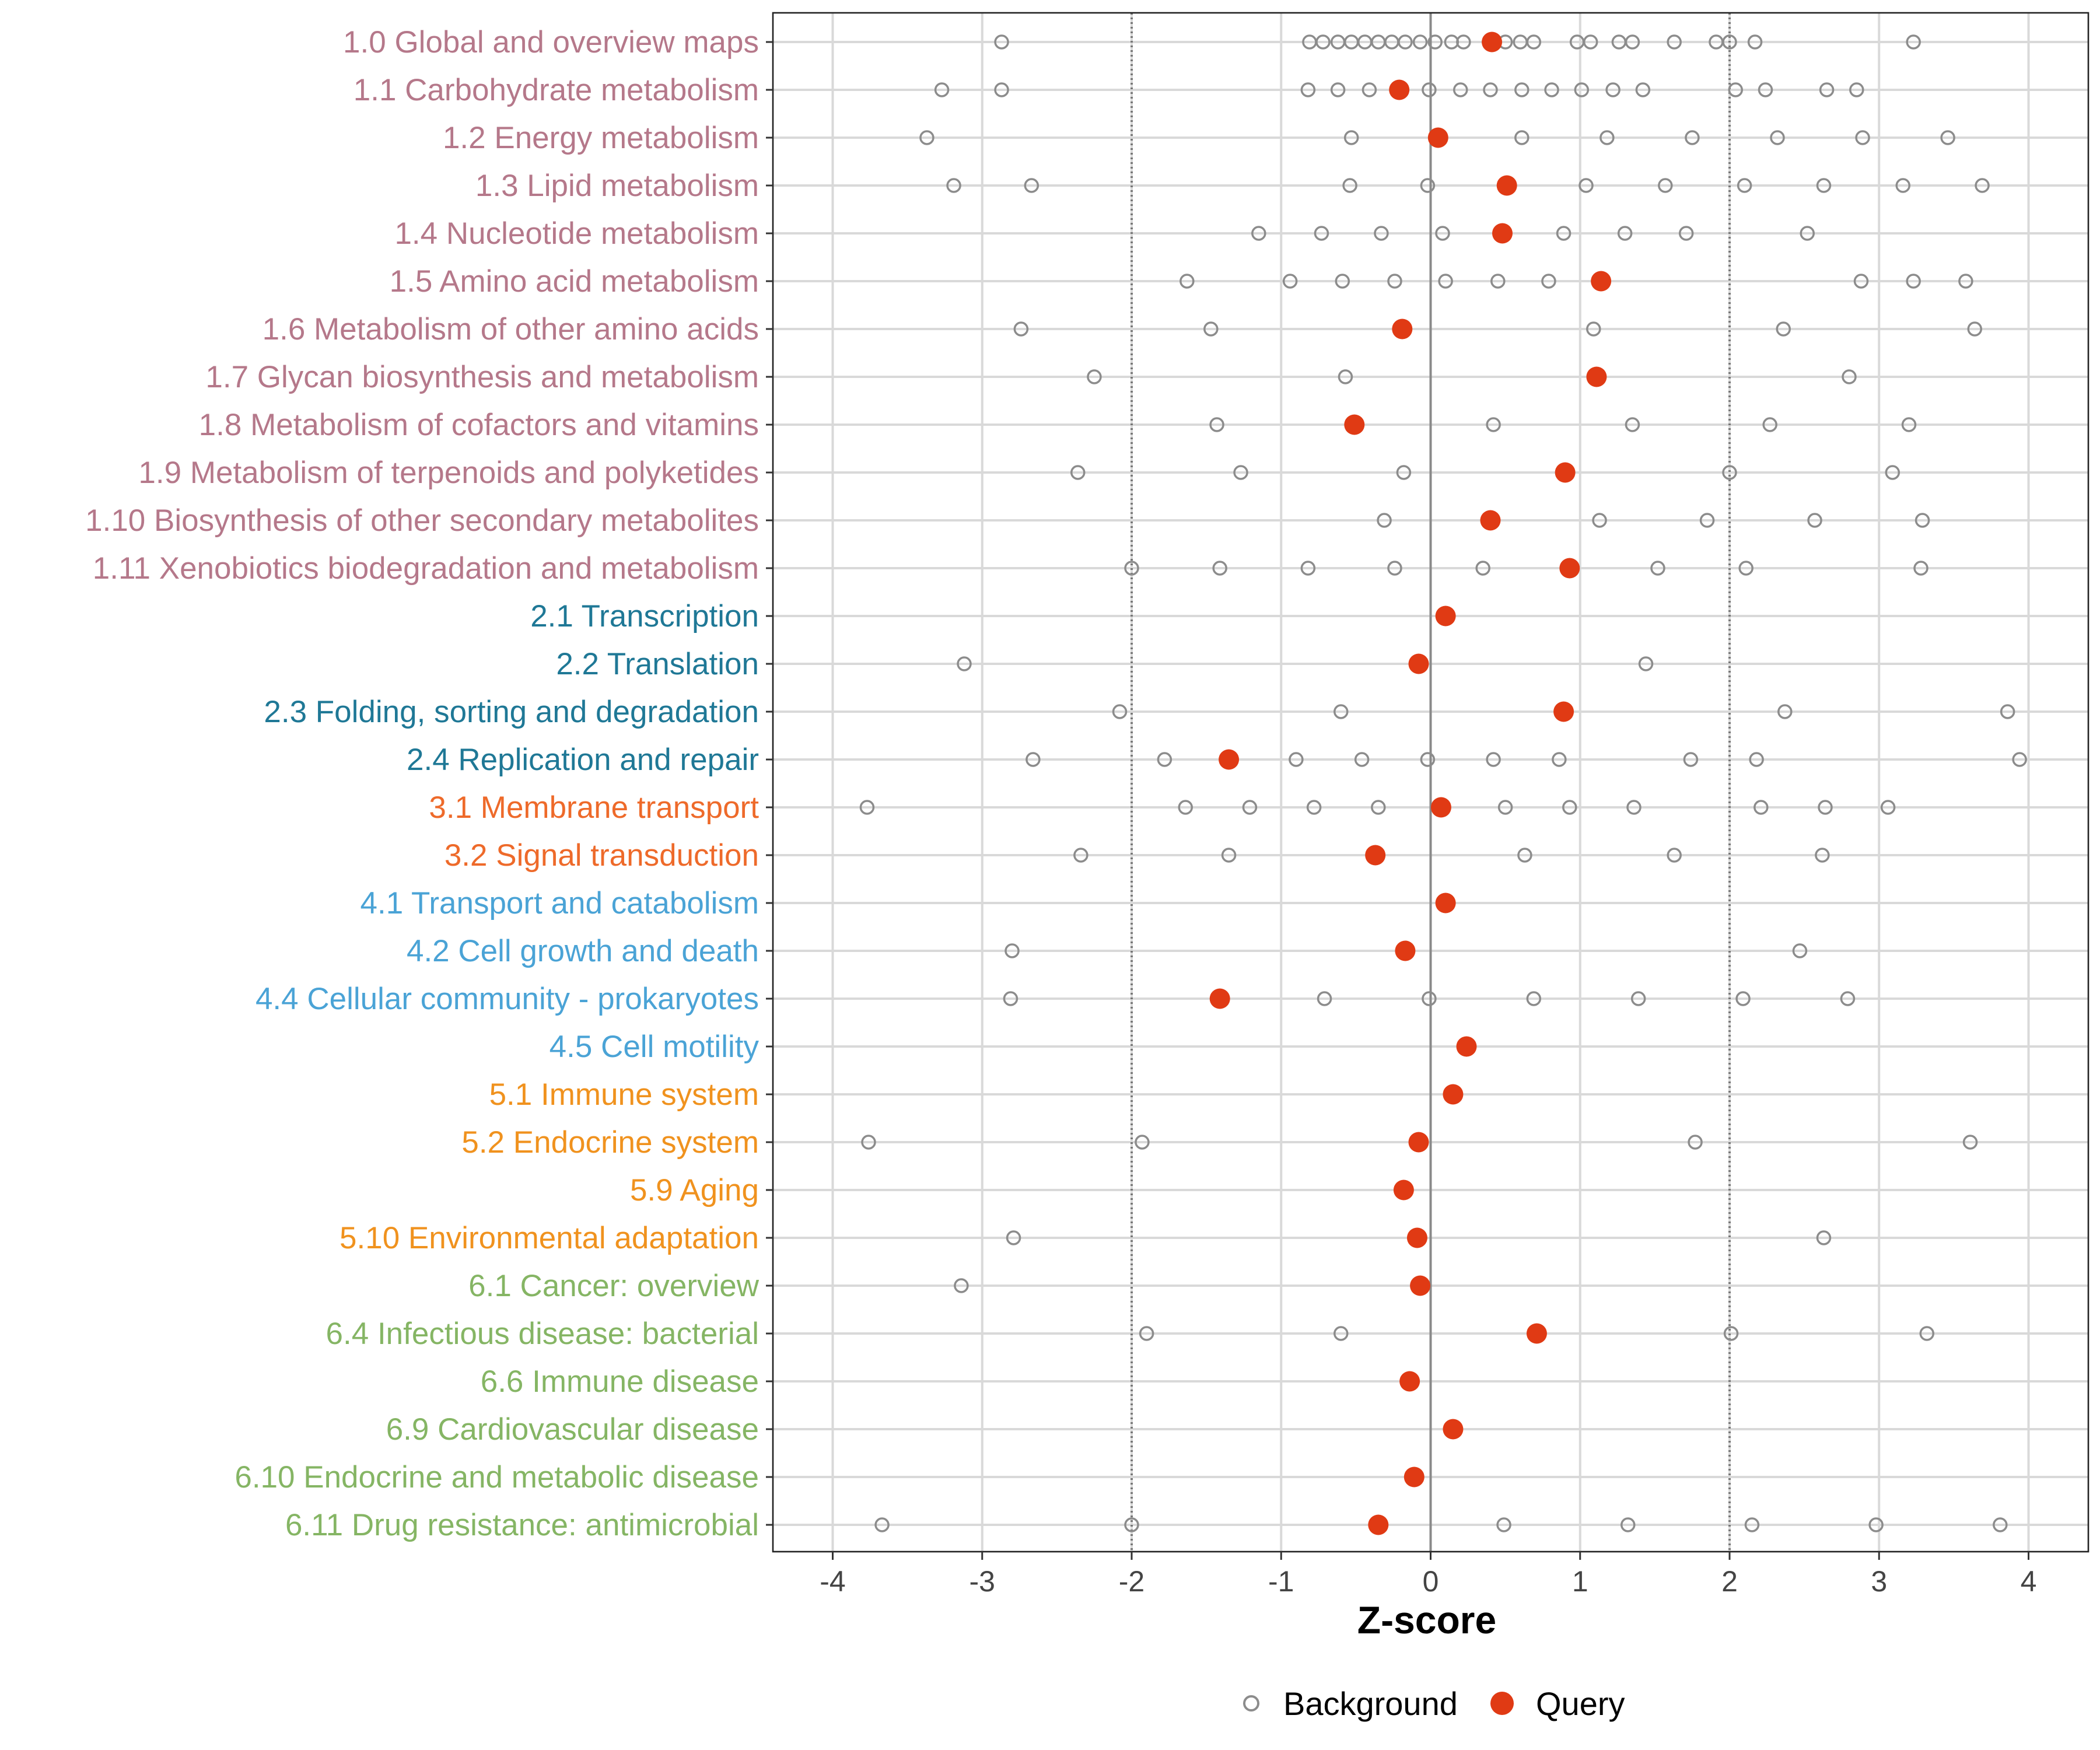 This screenshot has width=2100, height=1750. Describe the element at coordinates (601, 138) in the screenshot. I see `y-category-label: 1.2 Energy metabolism` at that location.